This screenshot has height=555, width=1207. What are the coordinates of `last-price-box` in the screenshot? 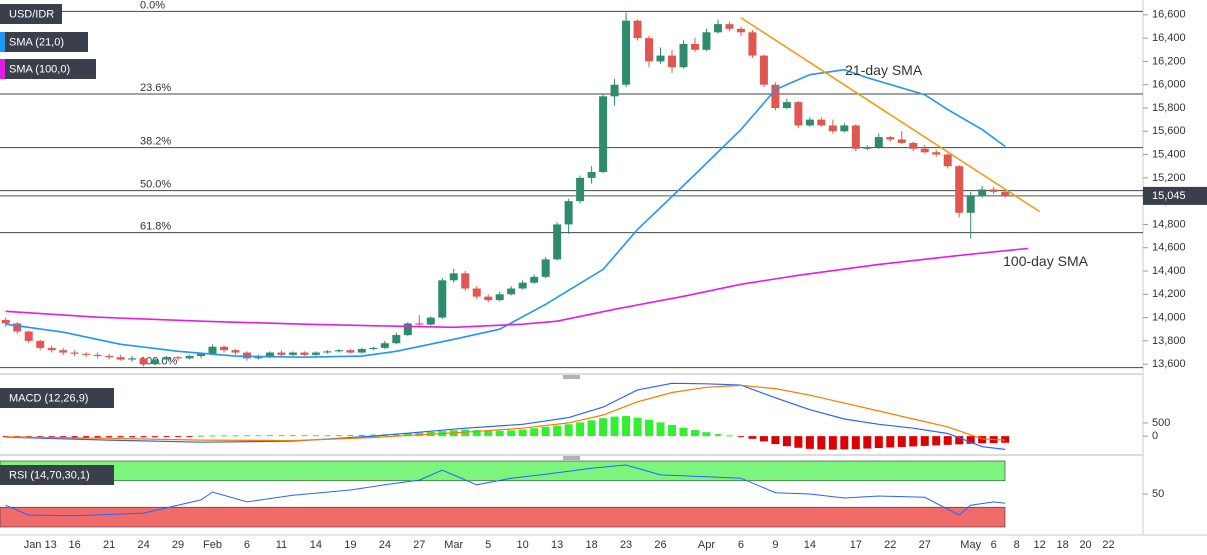 It's located at (1175, 195).